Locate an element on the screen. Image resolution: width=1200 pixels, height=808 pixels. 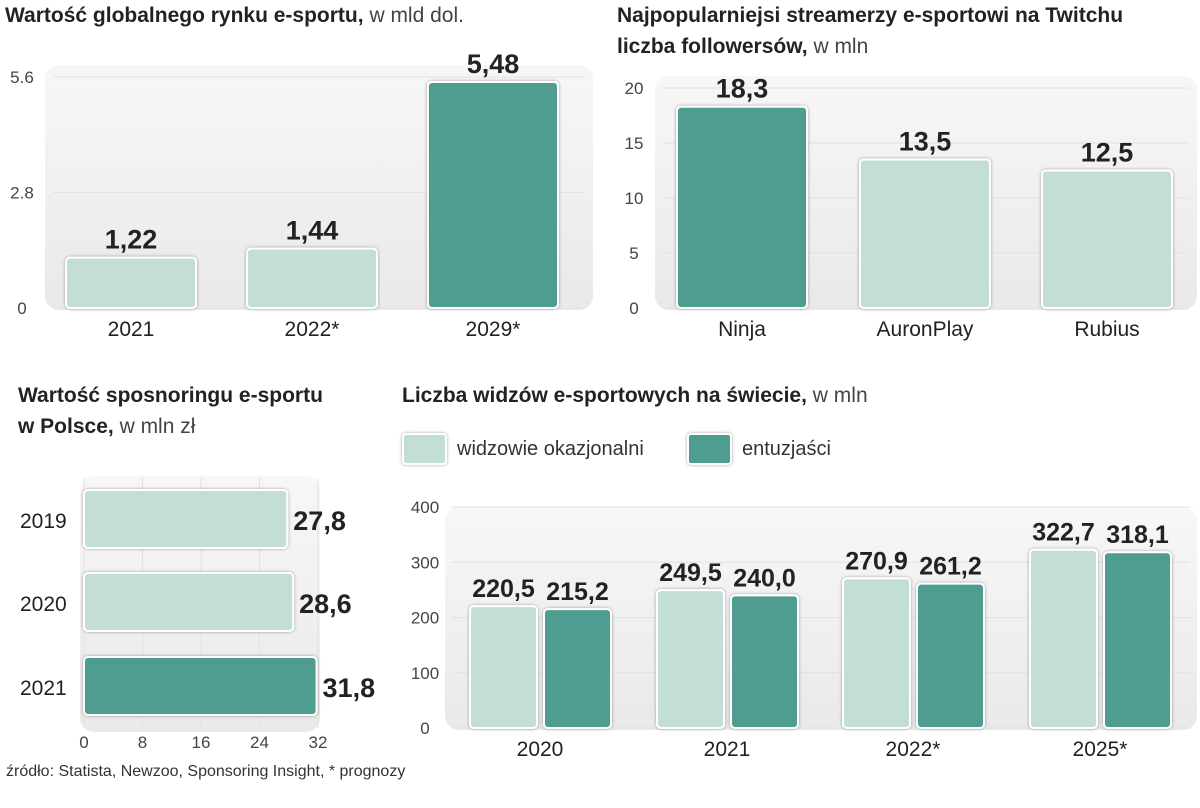
chart3-x-tick-label: 8 is located at coordinates (142, 742).